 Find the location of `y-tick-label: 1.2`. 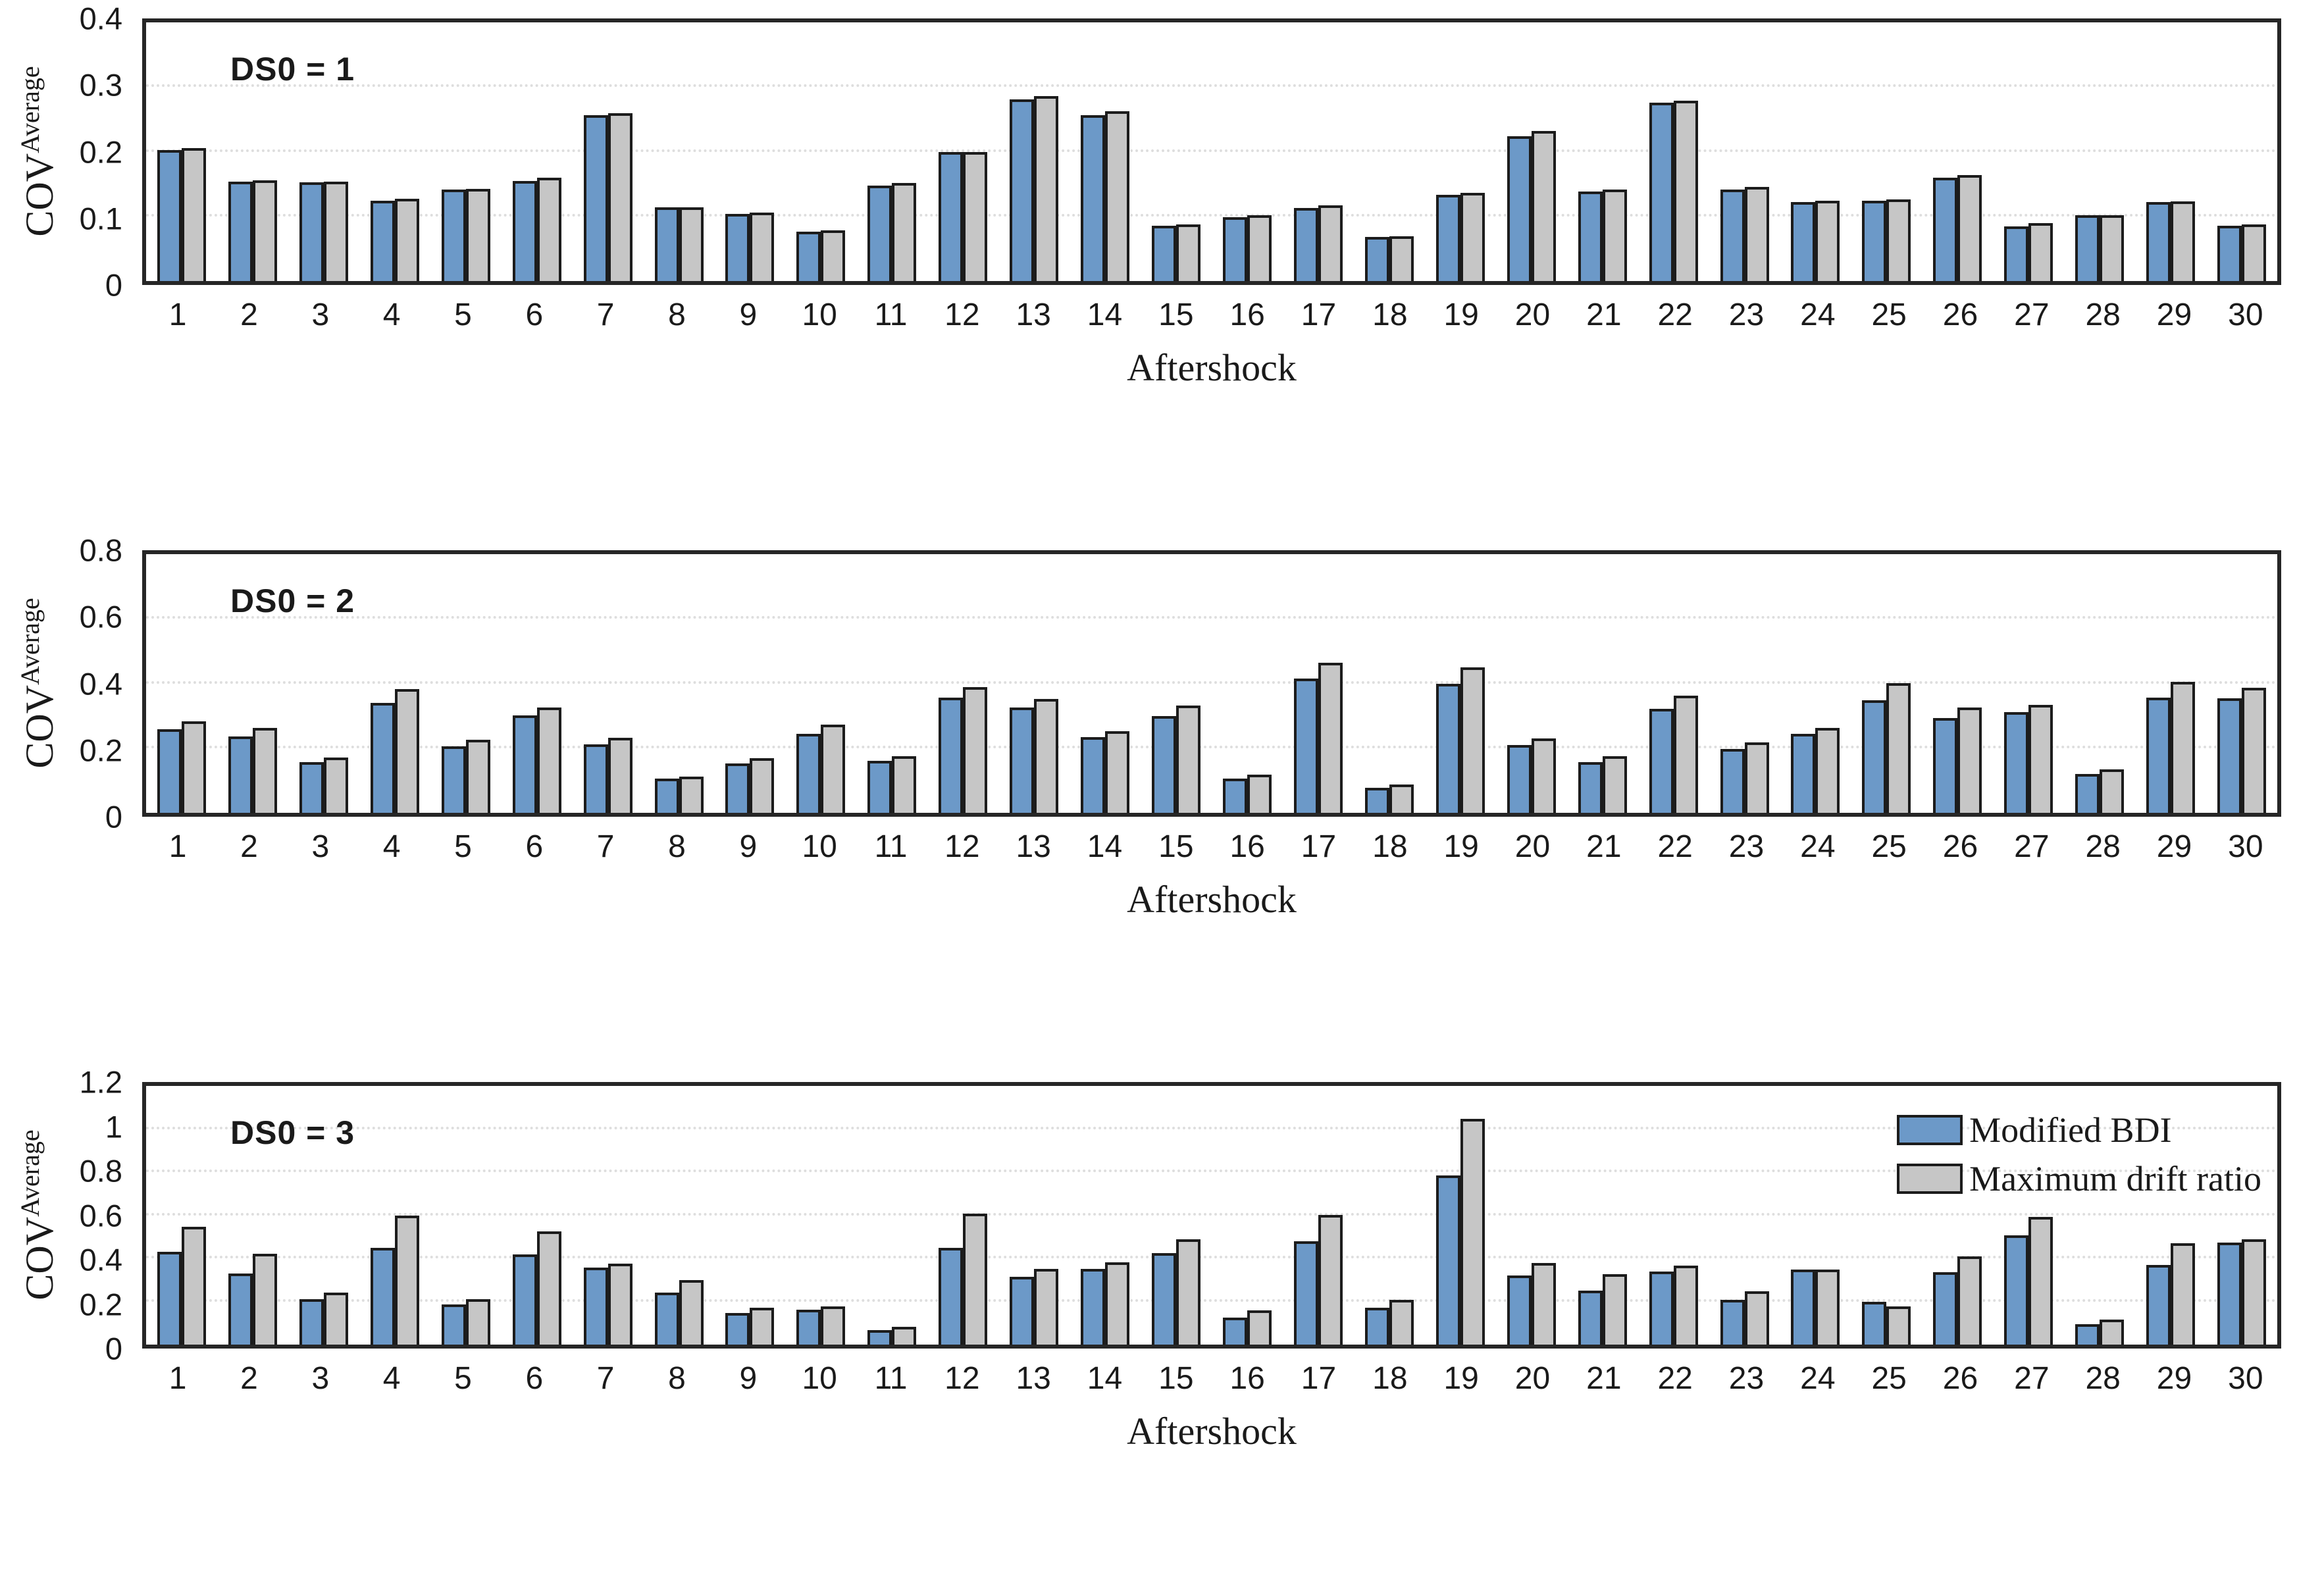

y-tick-label: 1.2 is located at coordinates (100, 1082).